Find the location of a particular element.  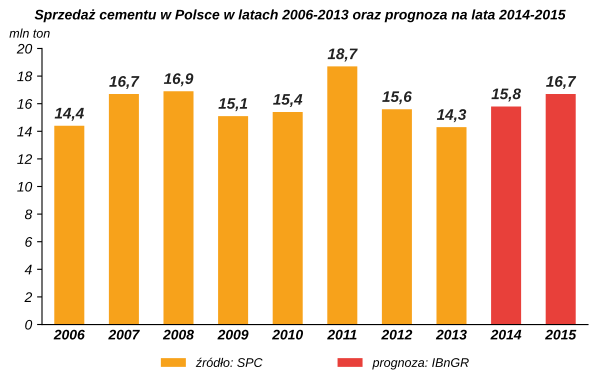

y-tick-label: 0 is located at coordinates (28, 325).